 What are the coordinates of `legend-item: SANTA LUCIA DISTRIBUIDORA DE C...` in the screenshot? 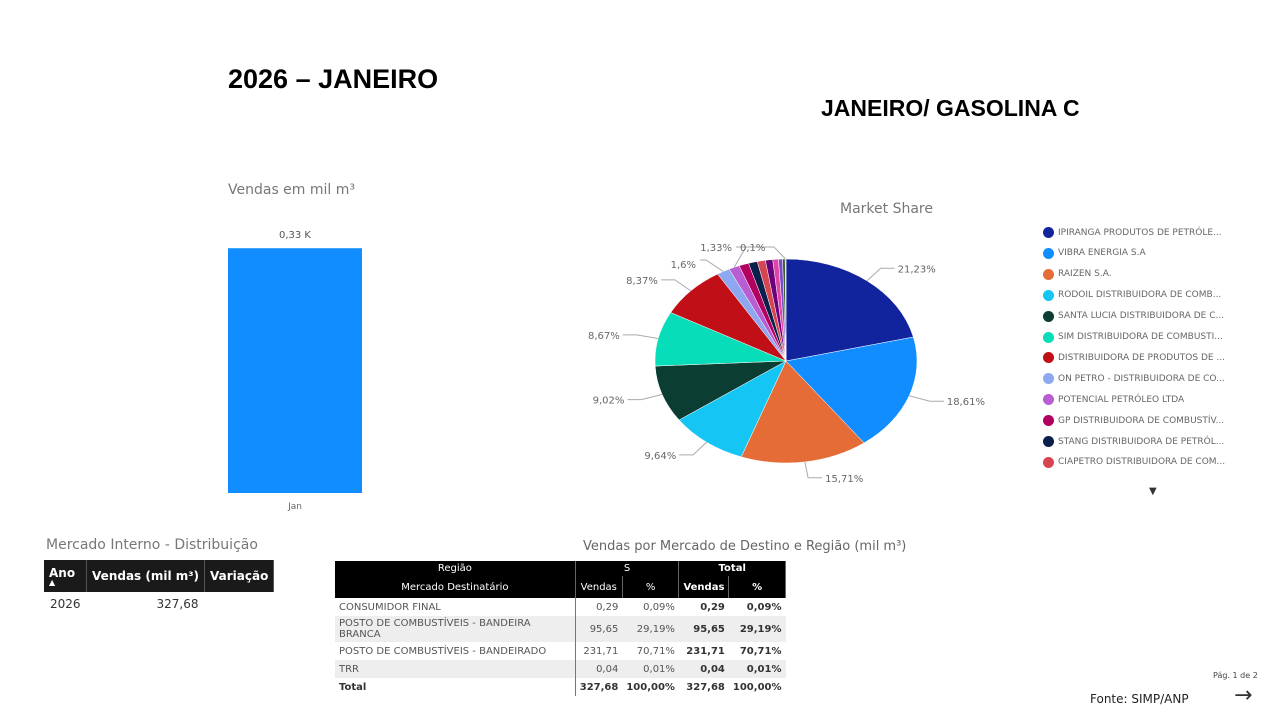 It's located at (1134, 316).